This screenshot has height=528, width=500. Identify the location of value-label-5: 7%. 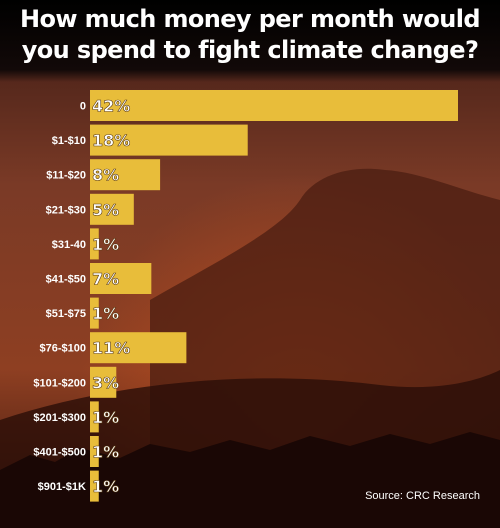
(105, 279).